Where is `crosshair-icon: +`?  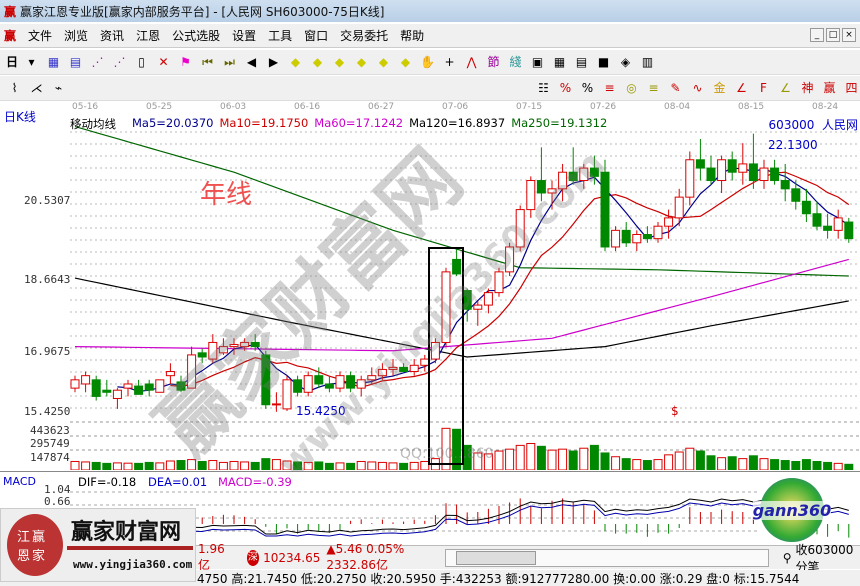
crosshair-icon: + is located at coordinates (449, 61).